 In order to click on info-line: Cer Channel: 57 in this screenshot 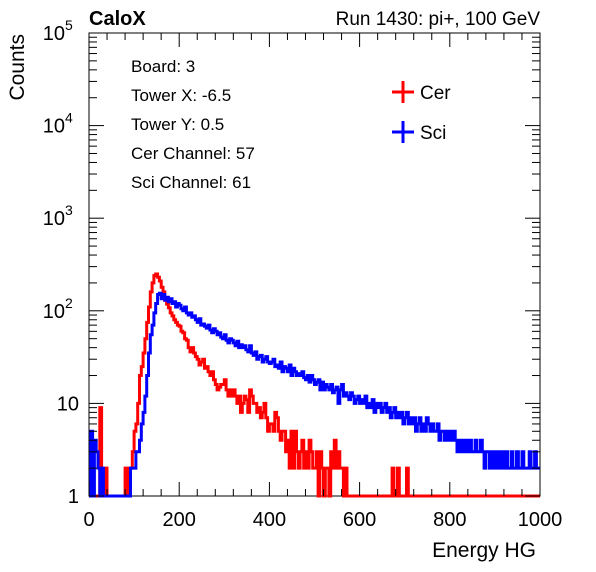, I will do `click(193, 153)`.